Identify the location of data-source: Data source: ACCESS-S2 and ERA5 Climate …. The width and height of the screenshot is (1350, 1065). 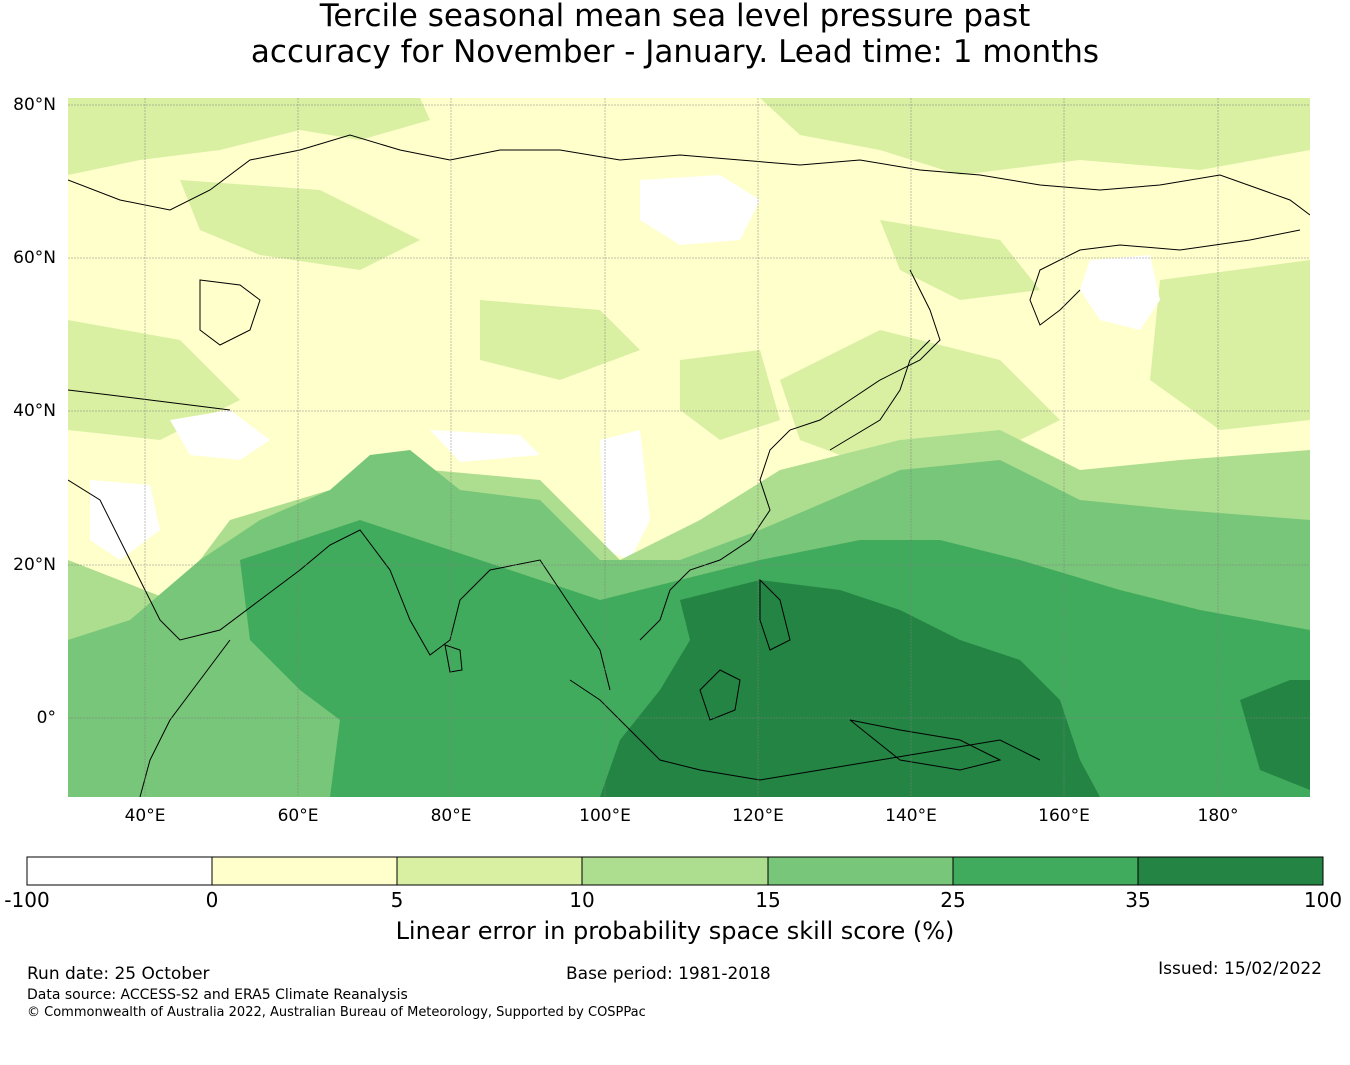
(217, 995).